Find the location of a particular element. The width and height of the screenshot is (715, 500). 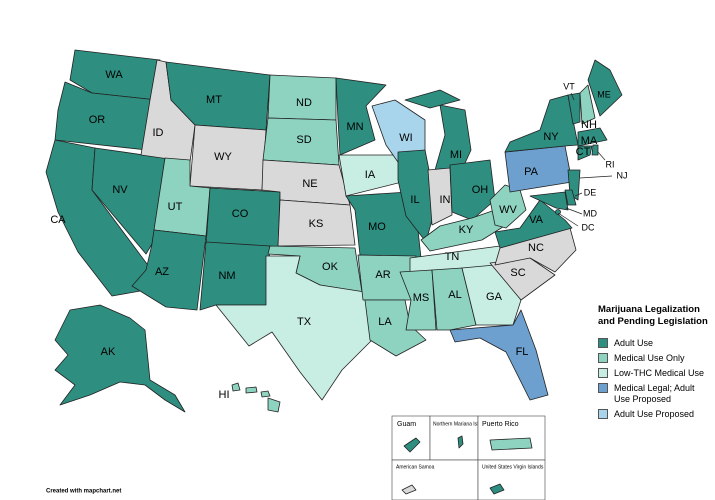

state-label: WV is located at coordinates (508, 210).